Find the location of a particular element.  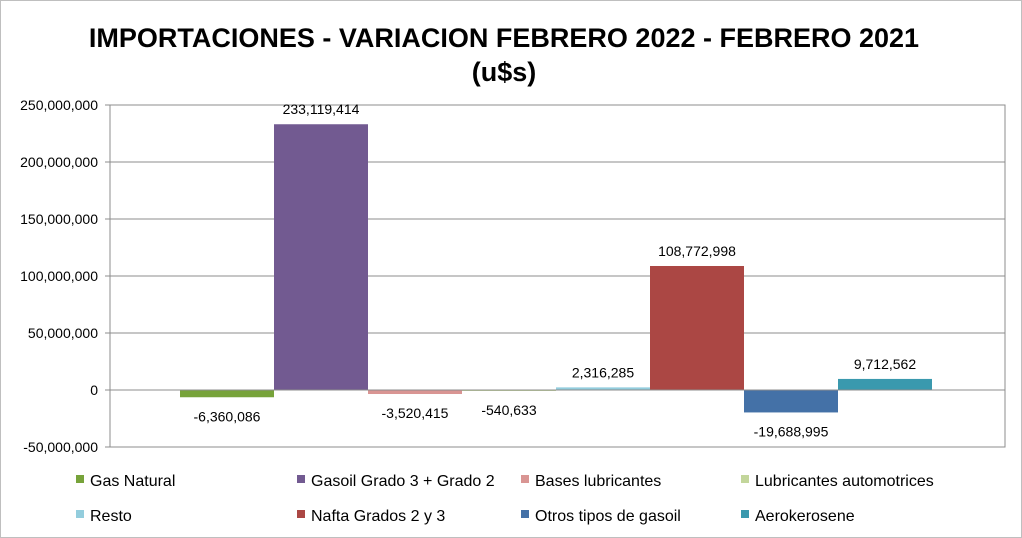

data-label: 2,316,285 is located at coordinates (603, 372).